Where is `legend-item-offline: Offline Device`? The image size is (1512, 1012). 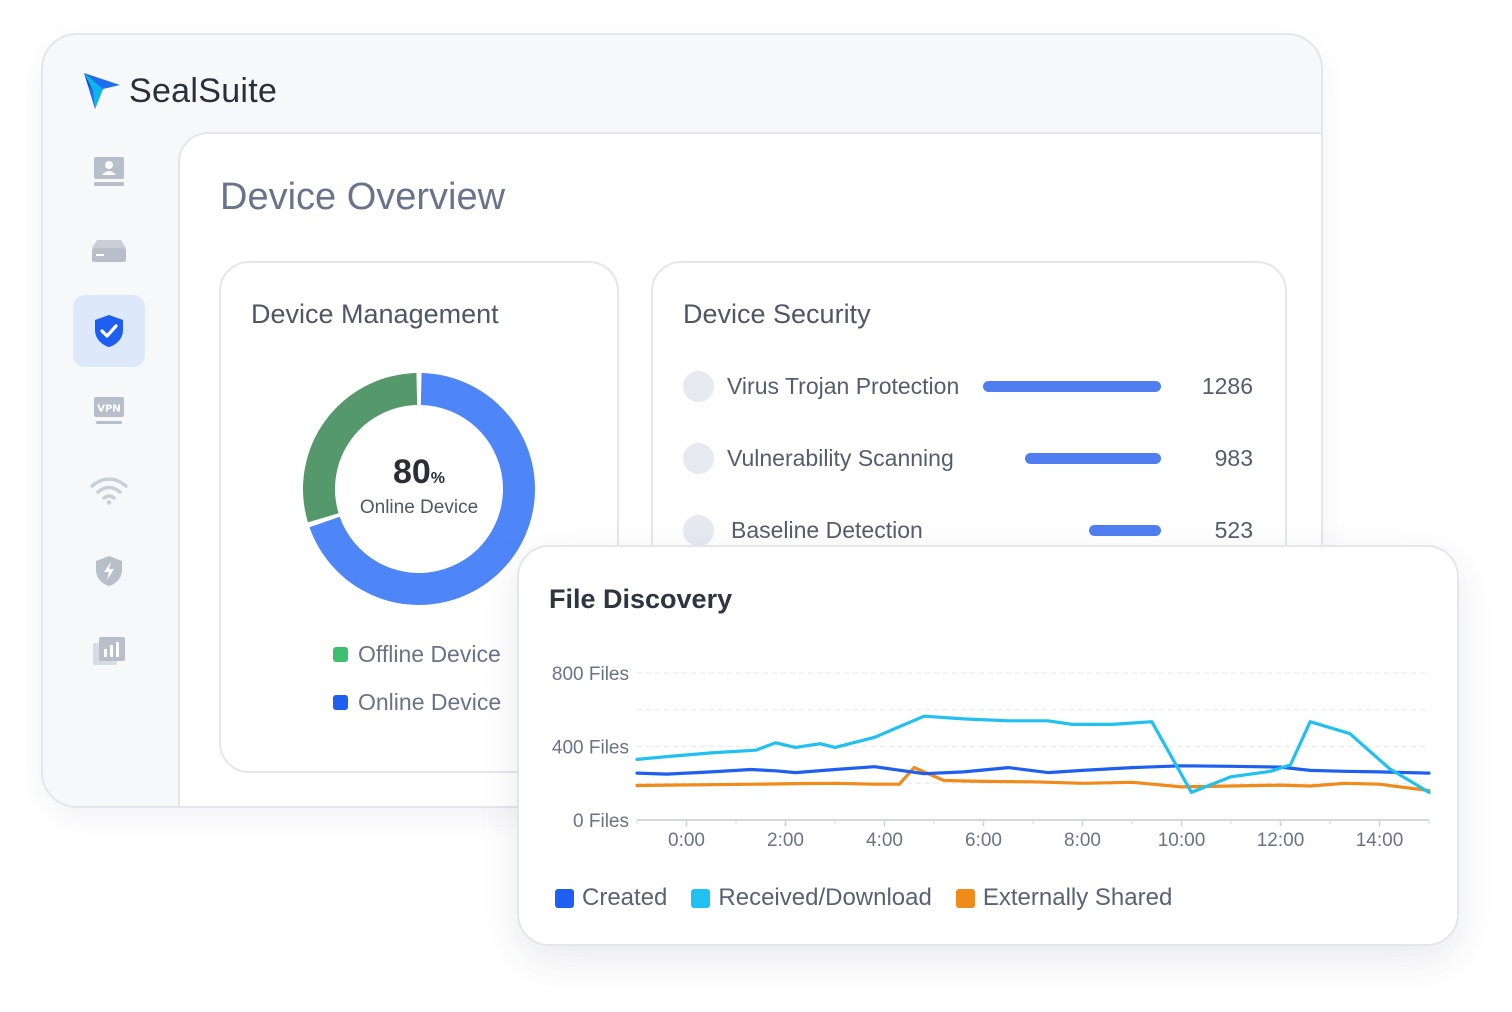 legend-item-offline: Offline Device is located at coordinates (417, 654).